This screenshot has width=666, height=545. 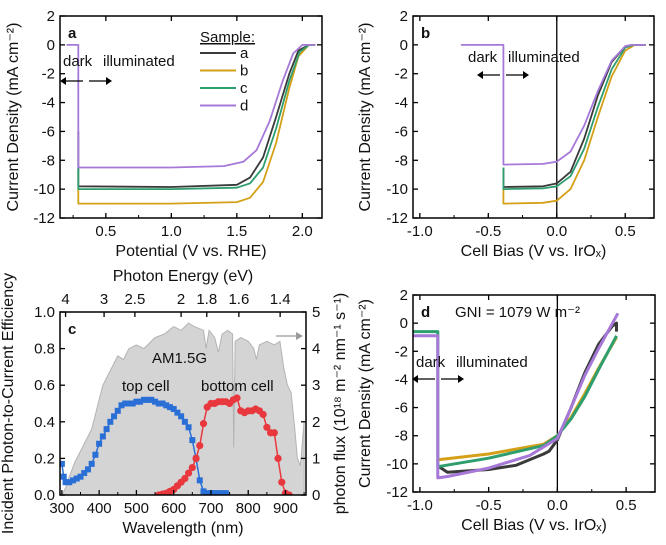 What do you see at coordinates (8, 403) in the screenshot?
I see `y-axis-label: Incident Photon-to-Current Efficiency` at bounding box center [8, 403].